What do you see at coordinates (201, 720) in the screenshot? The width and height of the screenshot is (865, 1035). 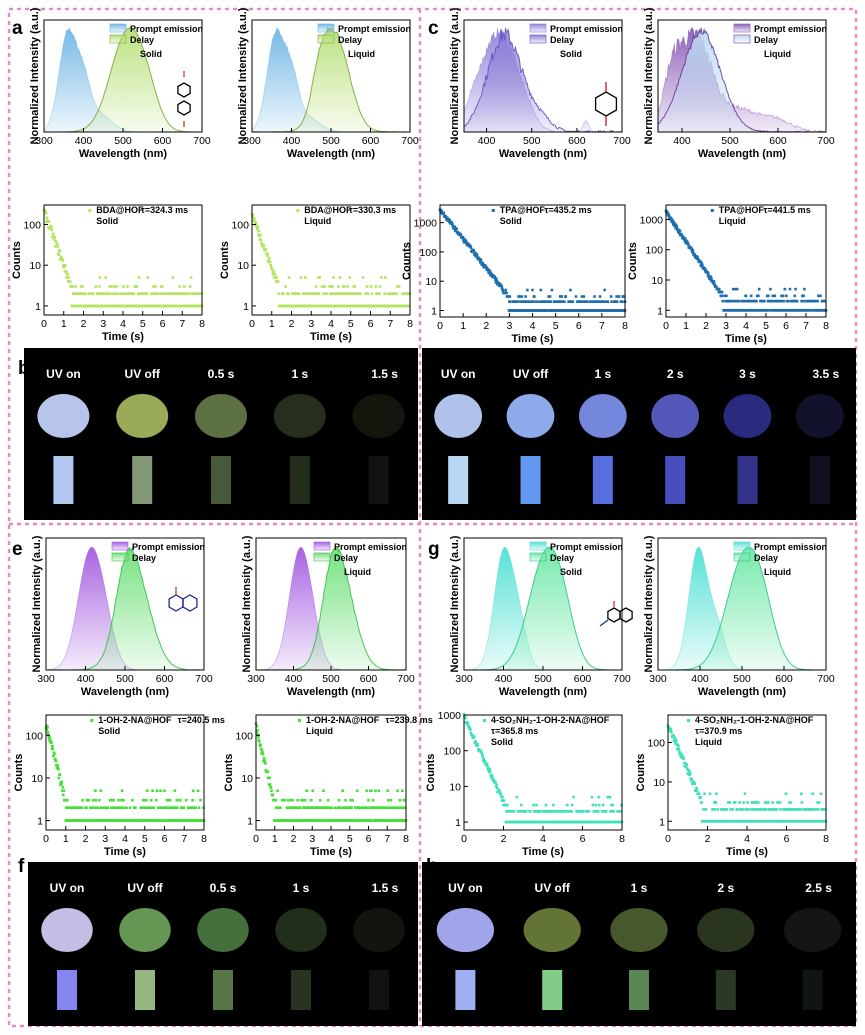 I see `lifetime-label: τ=240.5 ms` at bounding box center [201, 720].